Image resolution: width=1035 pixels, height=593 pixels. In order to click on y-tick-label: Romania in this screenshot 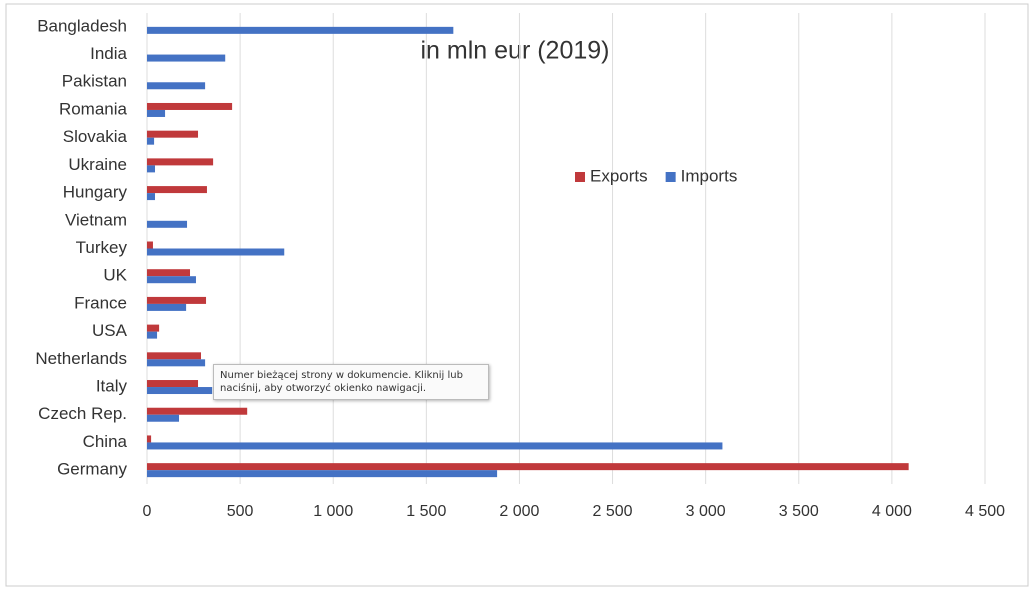, I will do `click(93, 108)`.